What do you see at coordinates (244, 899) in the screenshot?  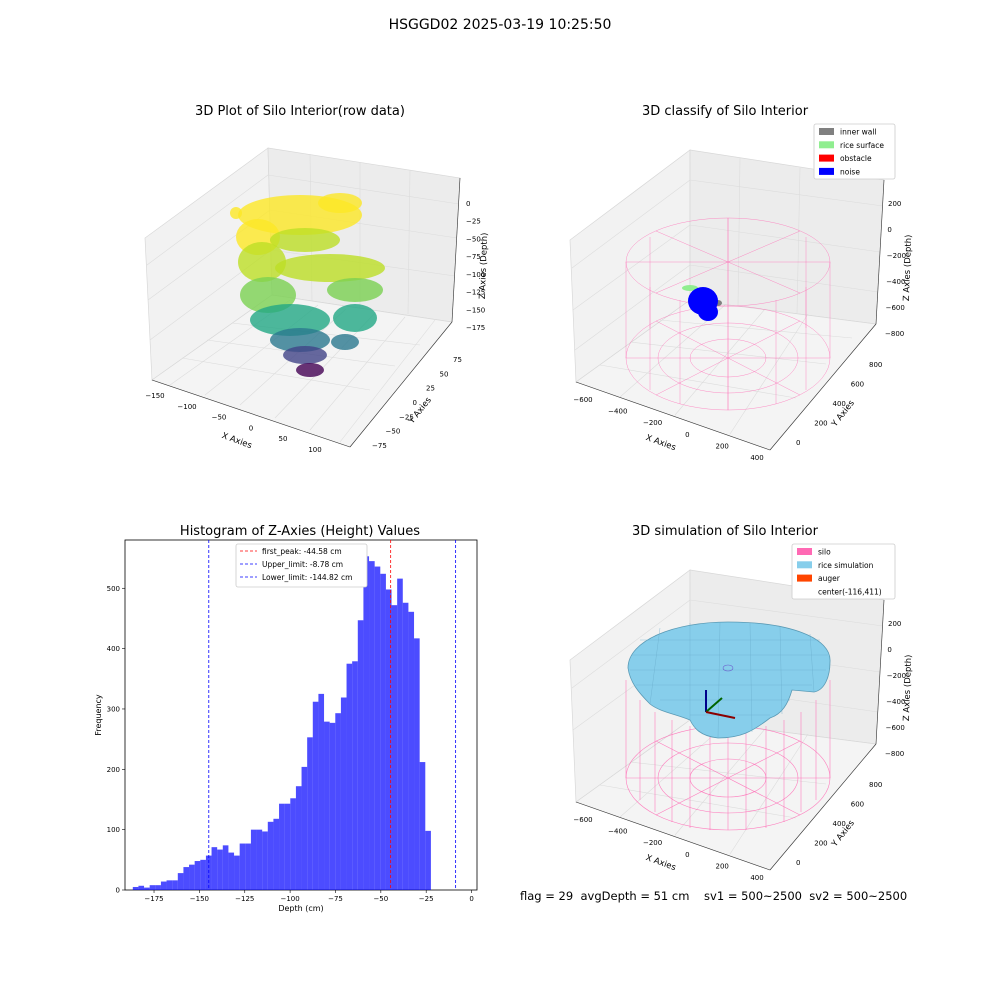 I see `histogram-x-tick-label: −125` at bounding box center [244, 899].